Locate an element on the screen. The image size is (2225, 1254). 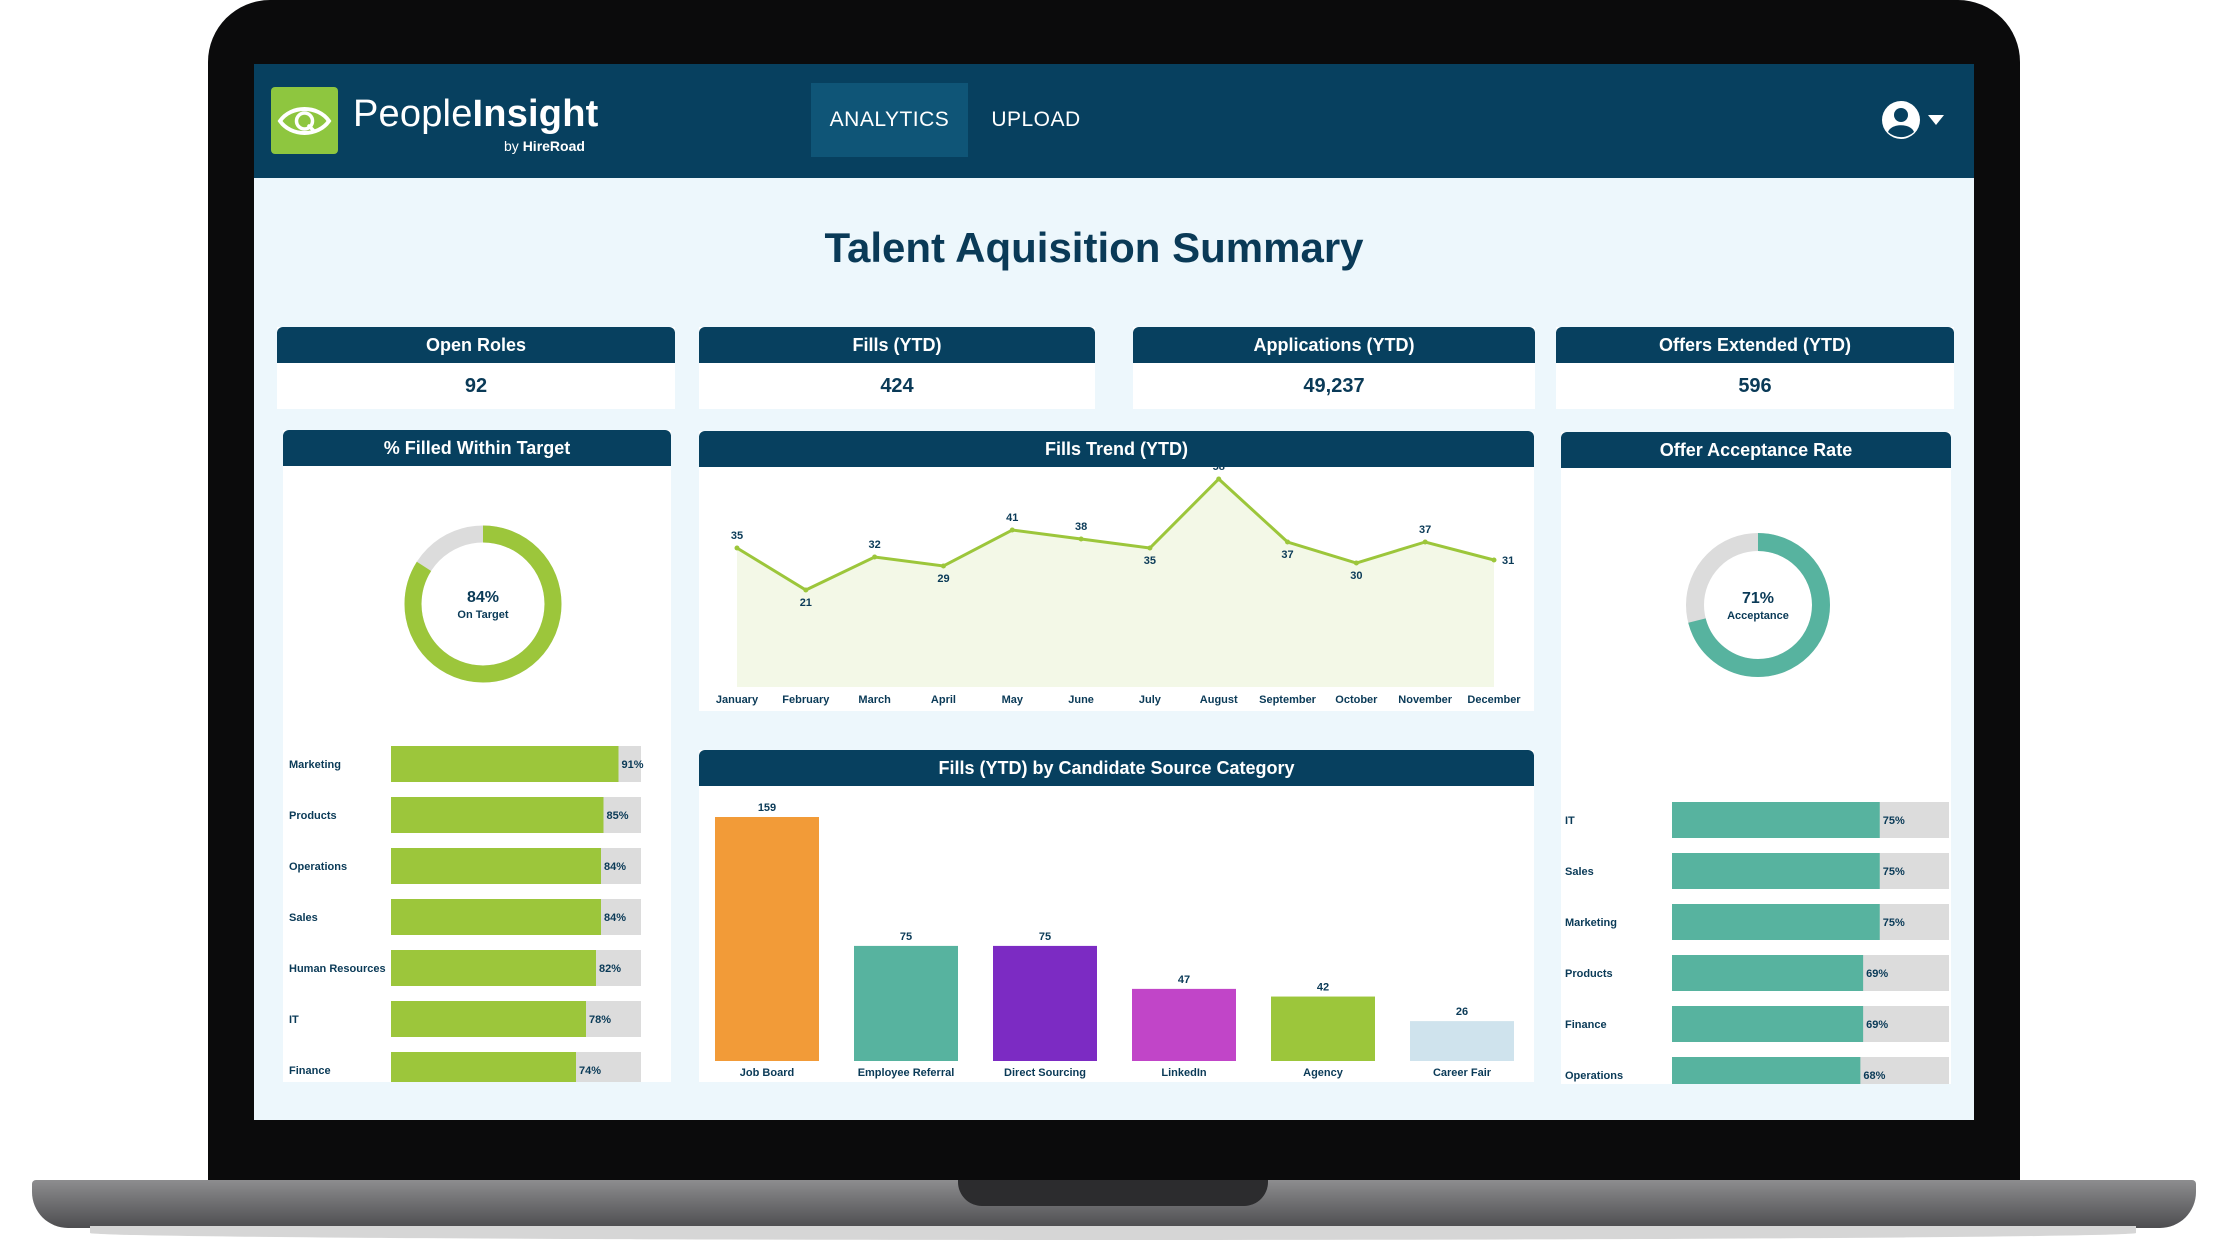
trend-area is located at coordinates (1115, 583).